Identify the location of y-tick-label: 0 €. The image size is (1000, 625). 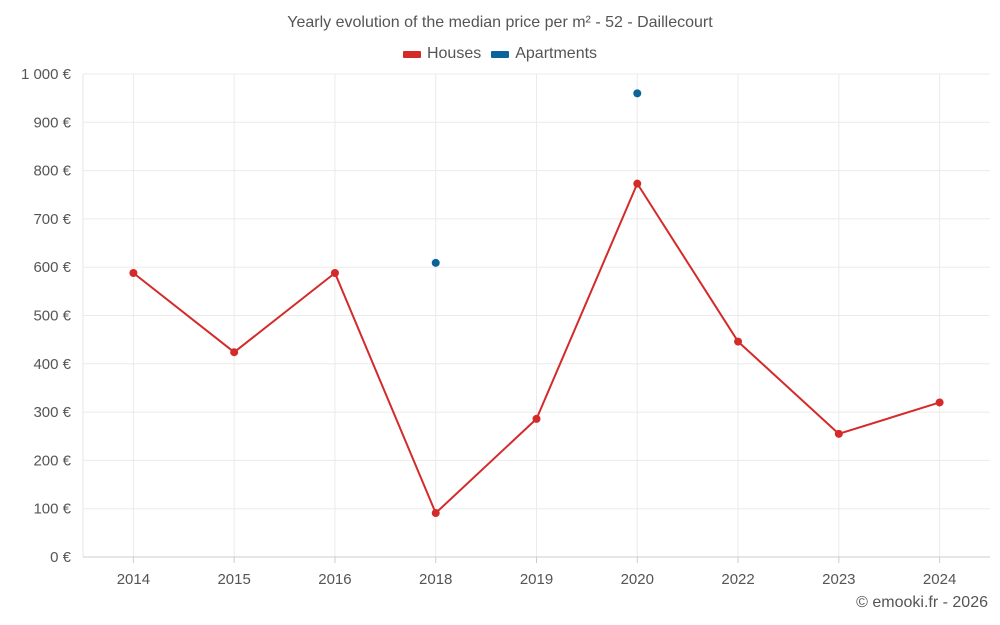
(61, 557).